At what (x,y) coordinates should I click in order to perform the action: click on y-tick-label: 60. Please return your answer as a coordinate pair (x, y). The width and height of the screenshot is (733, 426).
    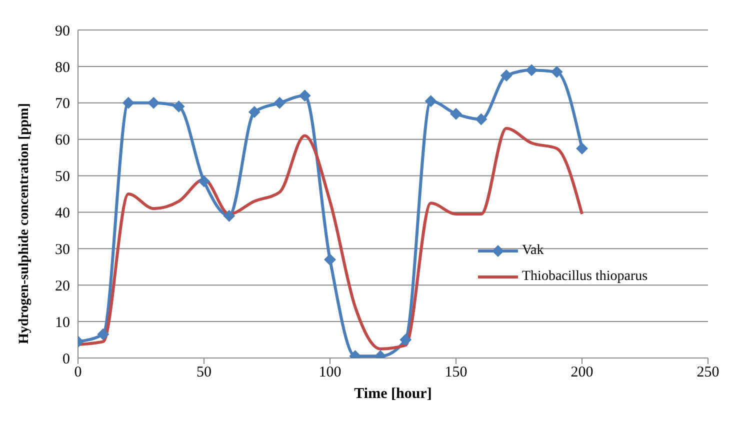
    Looking at the image, I should click on (62, 140).